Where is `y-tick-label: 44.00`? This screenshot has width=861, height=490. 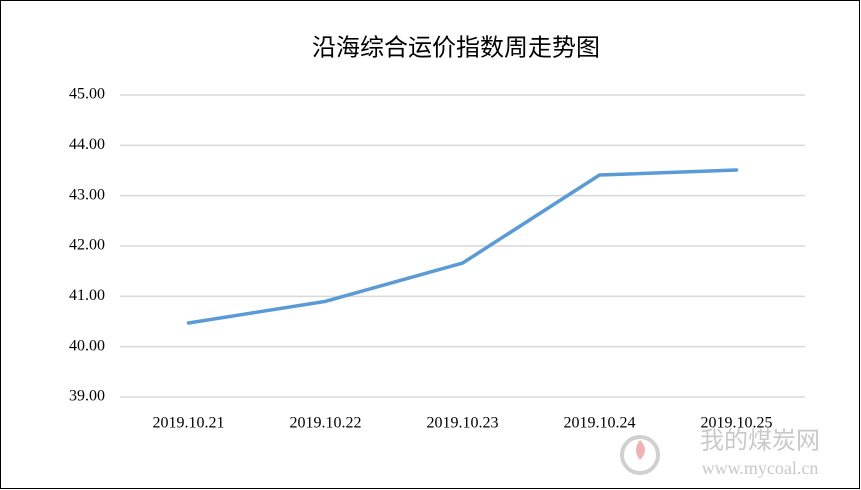 y-tick-label: 44.00 is located at coordinates (87, 144).